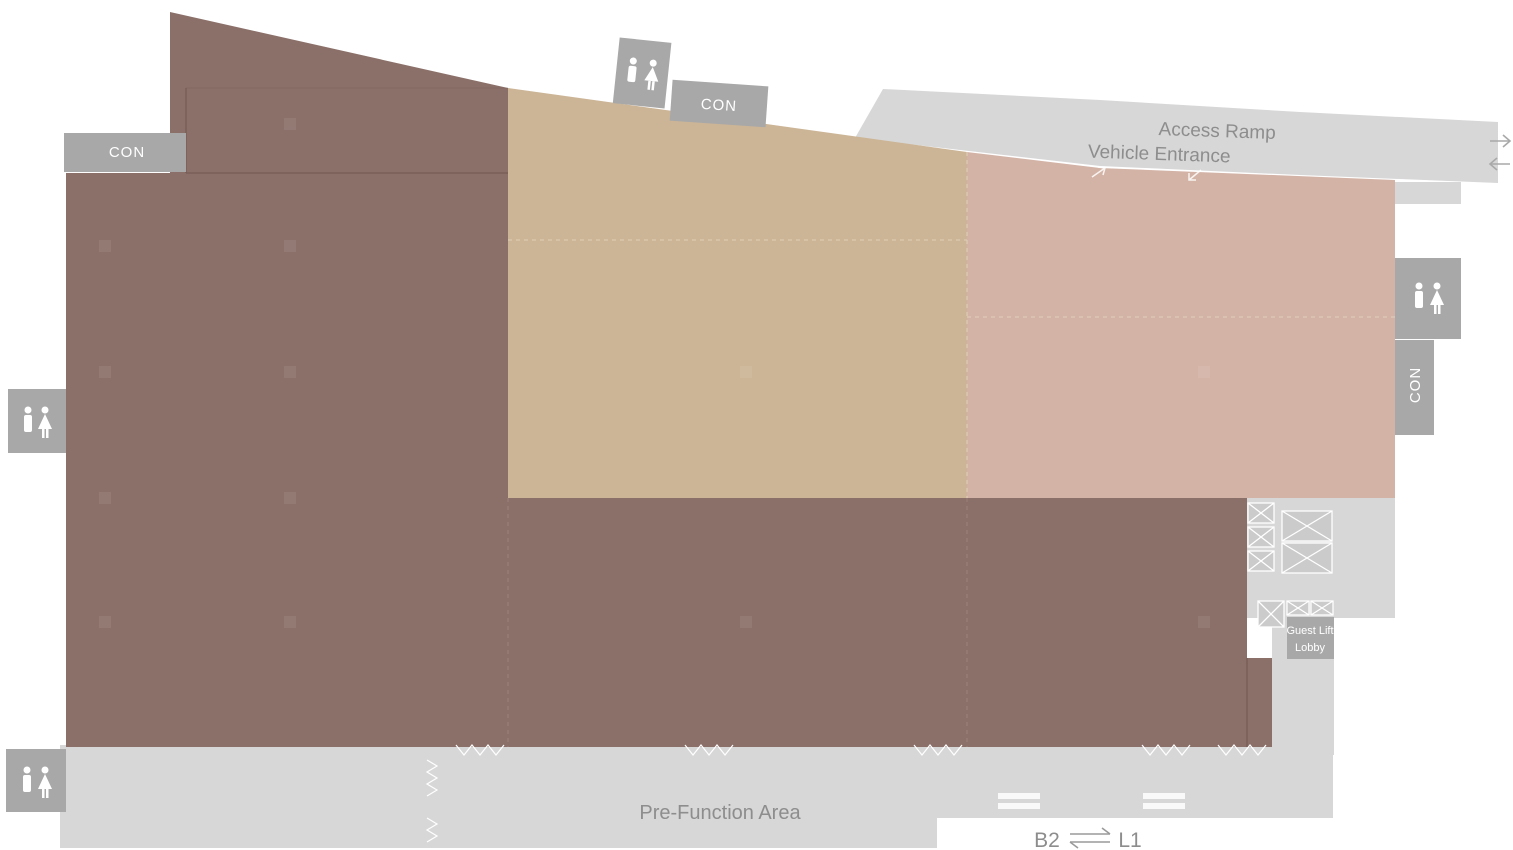  I want to click on escalator-group, so click(1091, 801).